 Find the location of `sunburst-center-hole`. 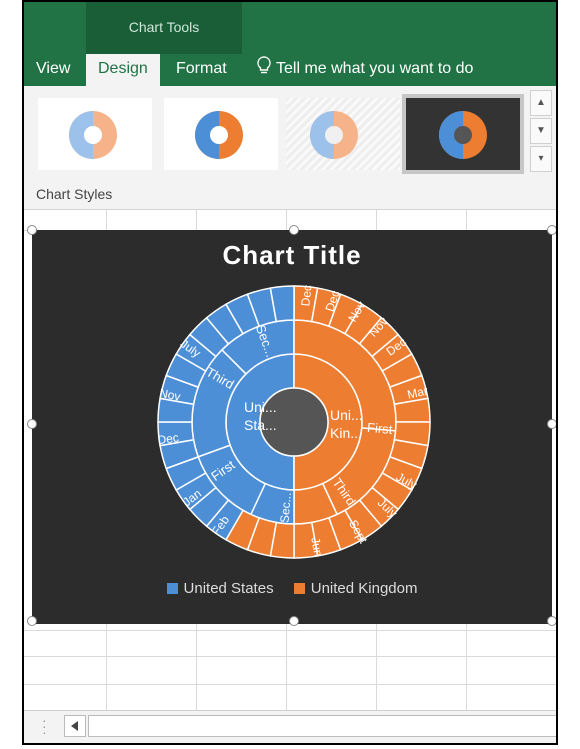

sunburst-center-hole is located at coordinates (294, 422).